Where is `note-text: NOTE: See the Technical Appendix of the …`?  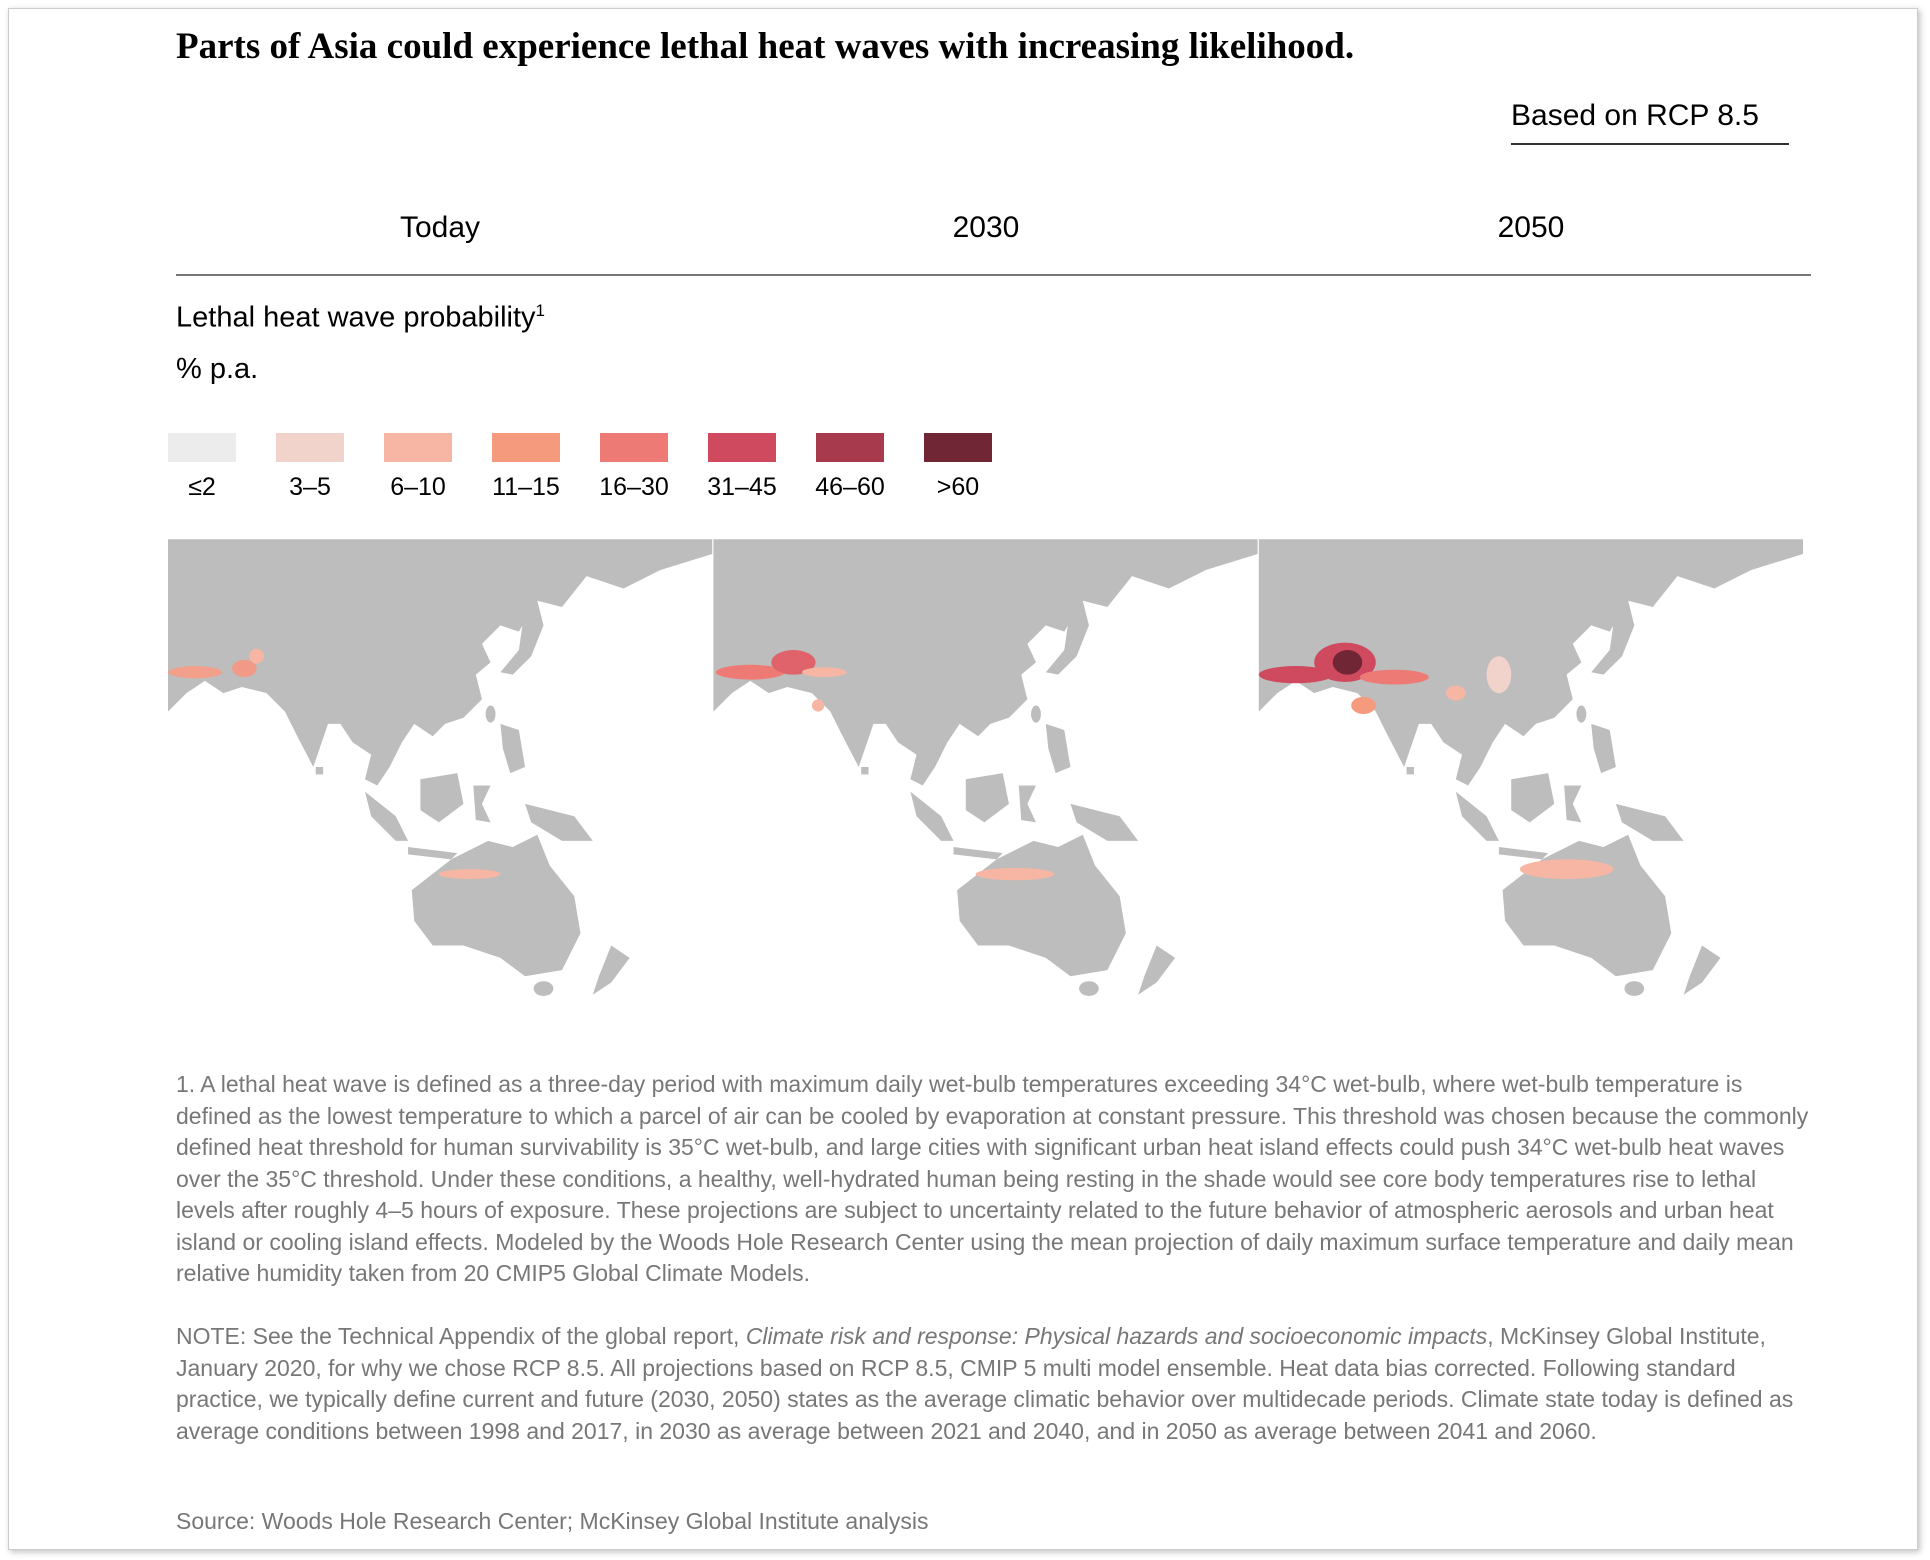 note-text: NOTE: See the Technical Appendix of the … is located at coordinates (461, 1336).